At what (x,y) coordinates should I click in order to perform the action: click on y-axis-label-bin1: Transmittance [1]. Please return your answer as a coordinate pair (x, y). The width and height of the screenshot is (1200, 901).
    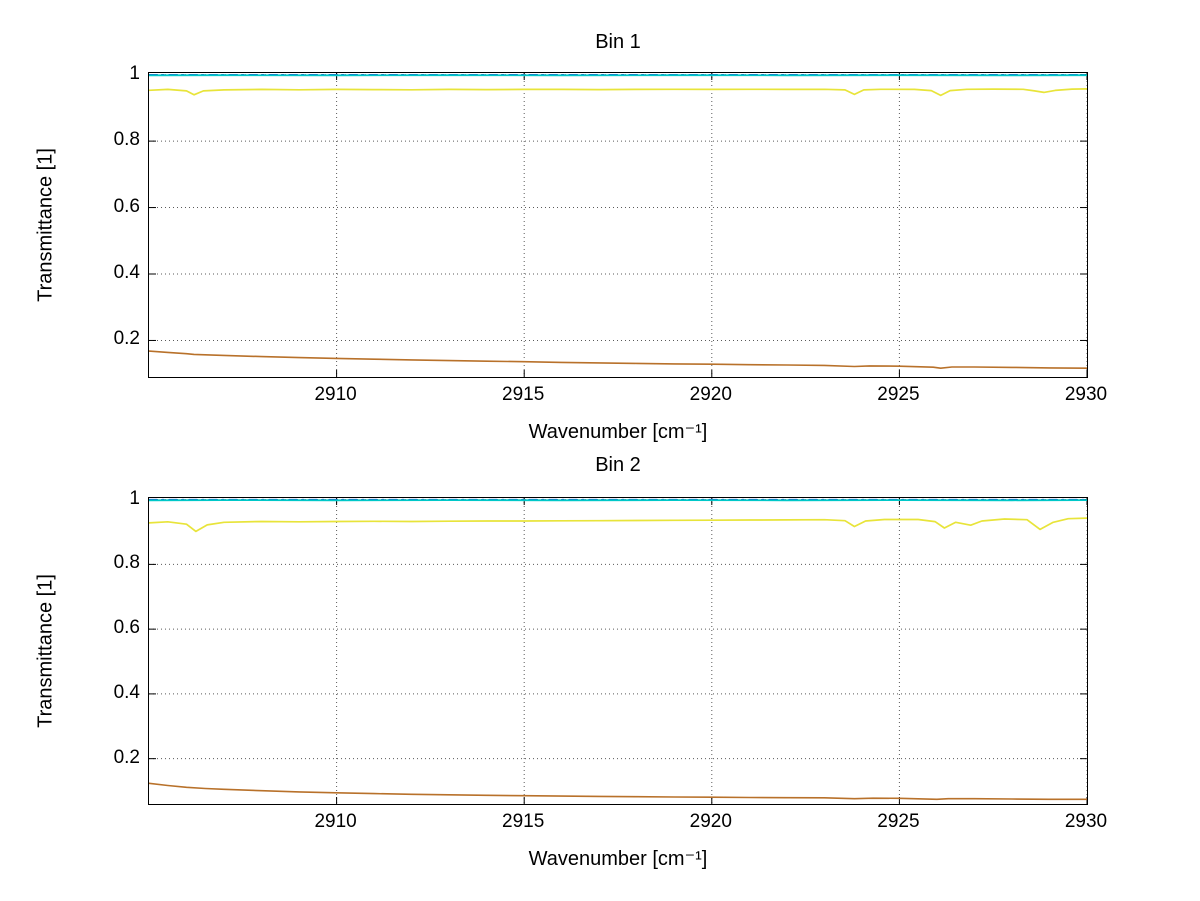
    Looking at the image, I should click on (45, 225).